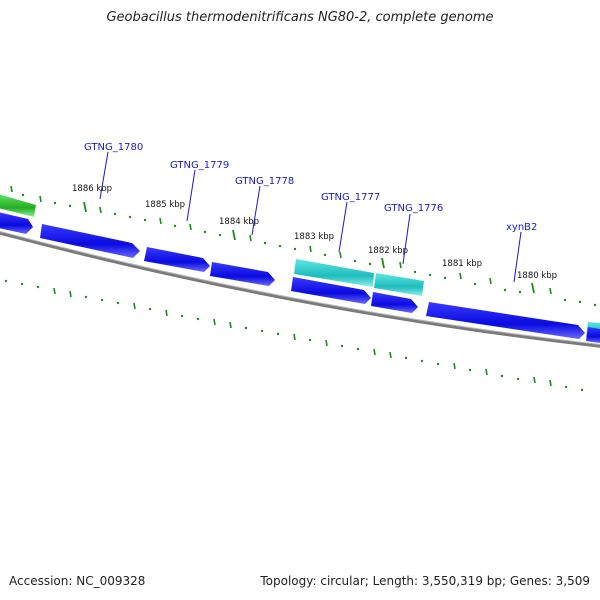  I want to click on gene-label: GTNG_1779, so click(199, 165).